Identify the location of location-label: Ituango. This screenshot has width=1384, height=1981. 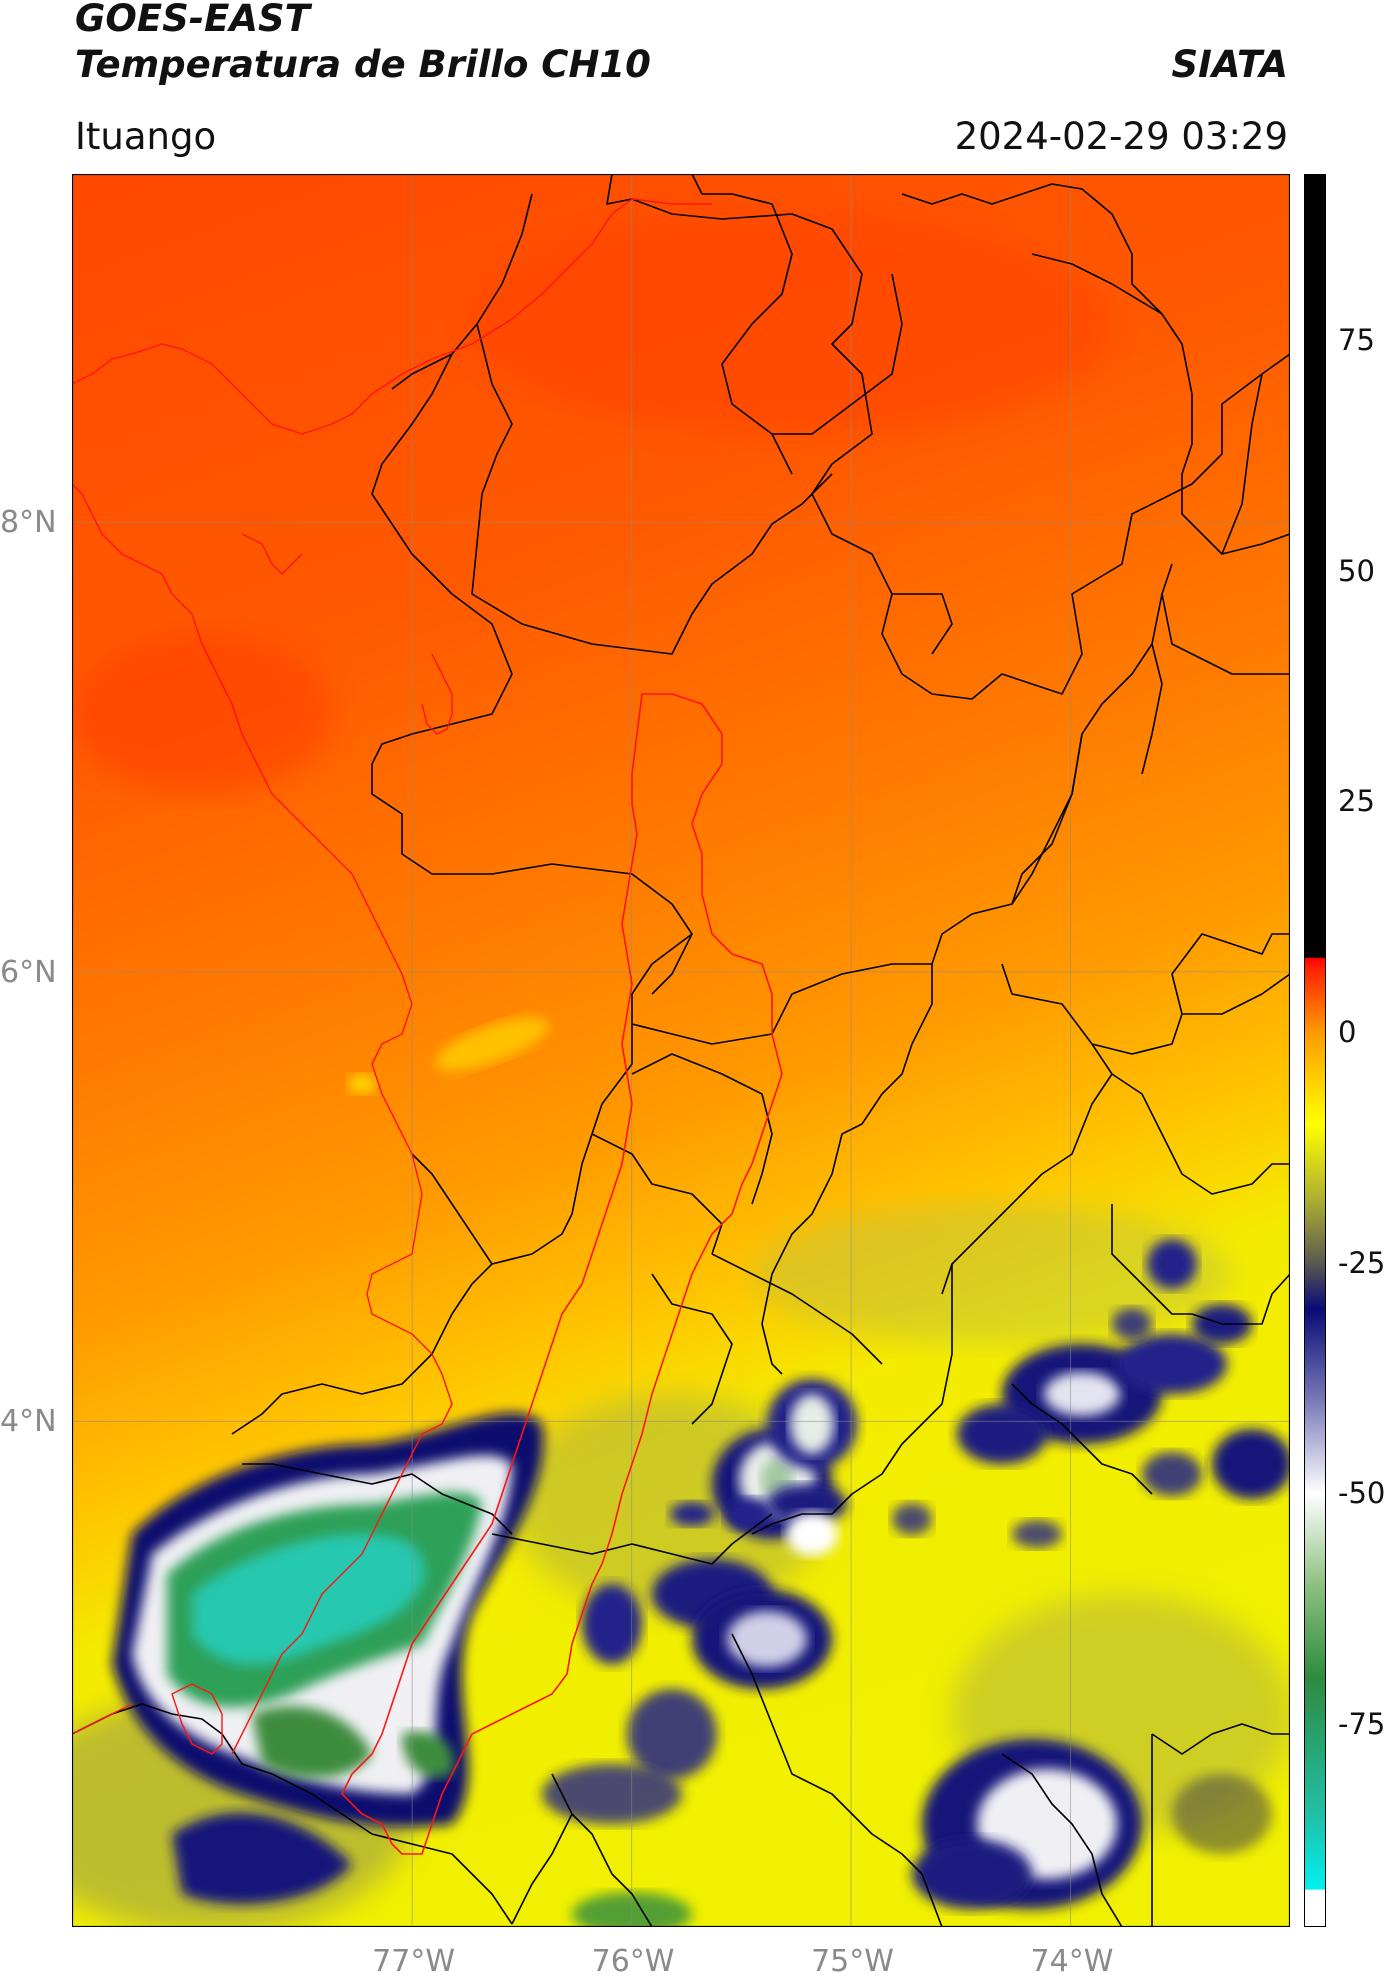
(146, 136).